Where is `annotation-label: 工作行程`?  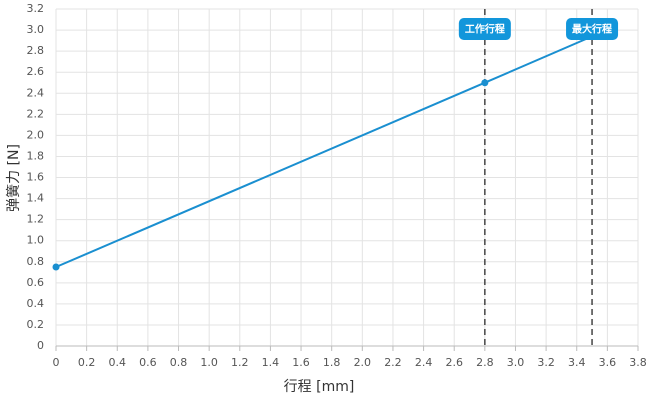
annotation-label: 工作行程 is located at coordinates (485, 29).